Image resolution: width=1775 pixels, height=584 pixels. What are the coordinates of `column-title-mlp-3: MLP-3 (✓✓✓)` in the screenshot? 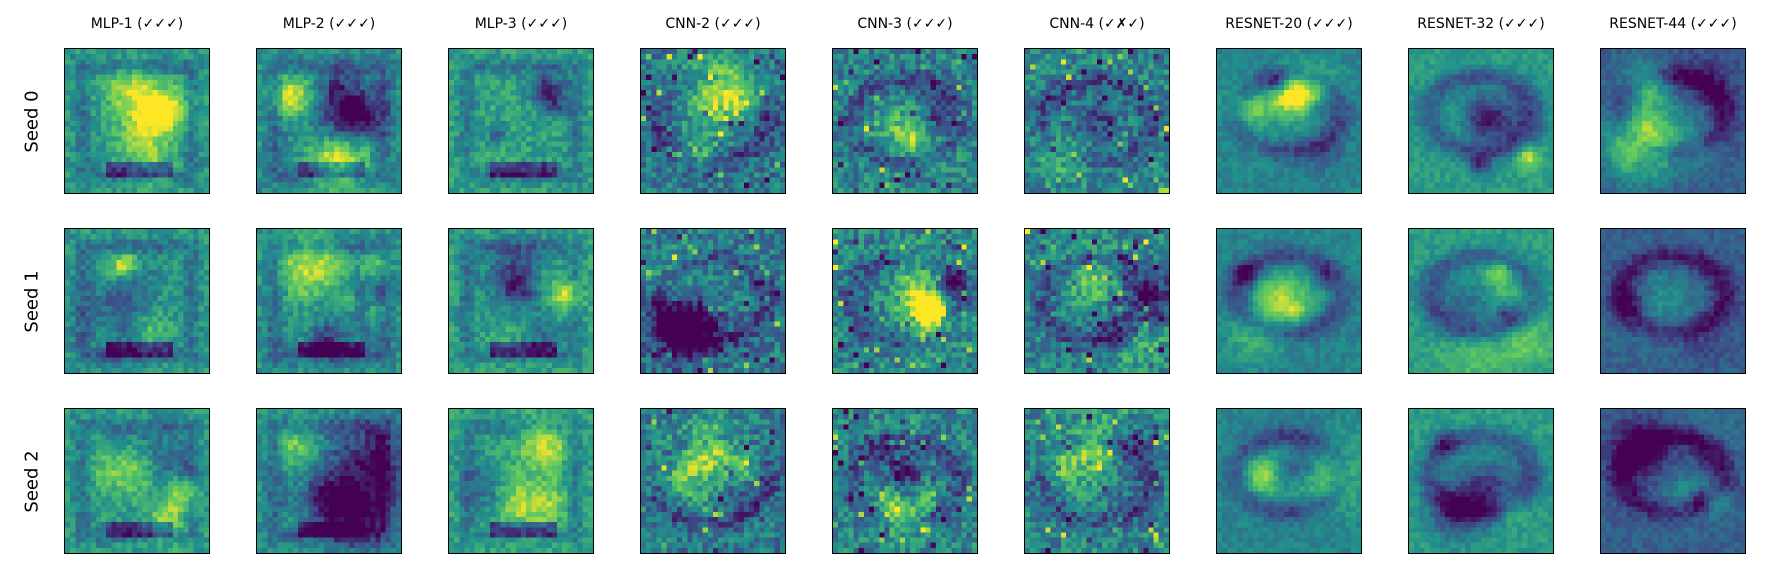 It's located at (521, 24).